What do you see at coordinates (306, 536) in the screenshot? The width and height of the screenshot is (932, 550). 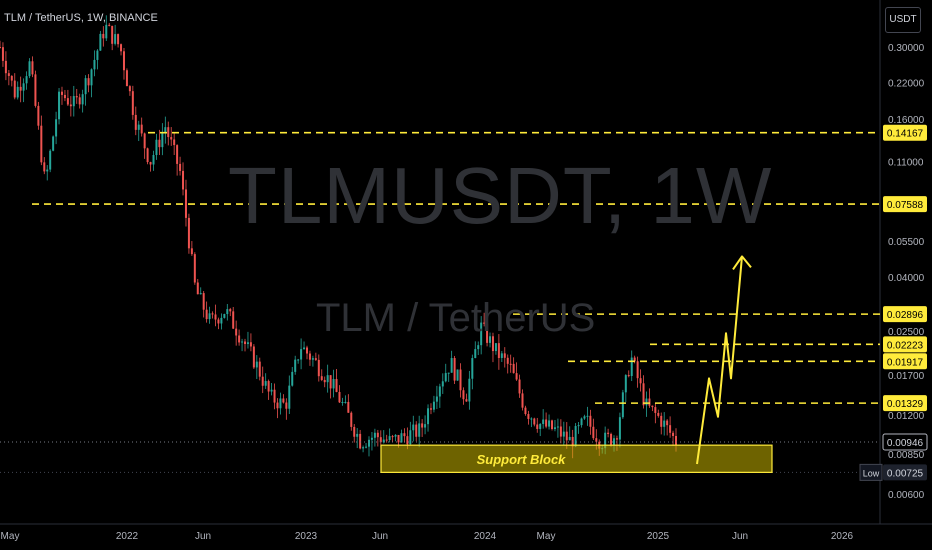 I see `time-tick-label: 2023` at bounding box center [306, 536].